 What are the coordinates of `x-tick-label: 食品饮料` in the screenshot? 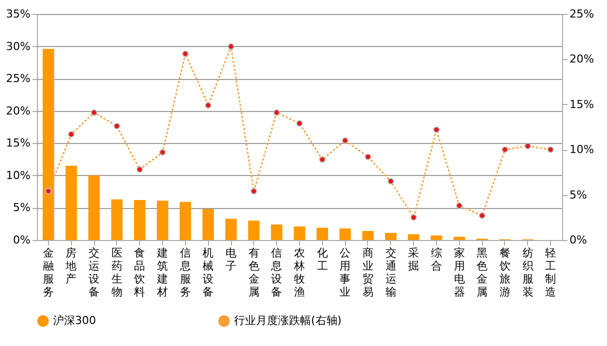 It's located at (139, 272).